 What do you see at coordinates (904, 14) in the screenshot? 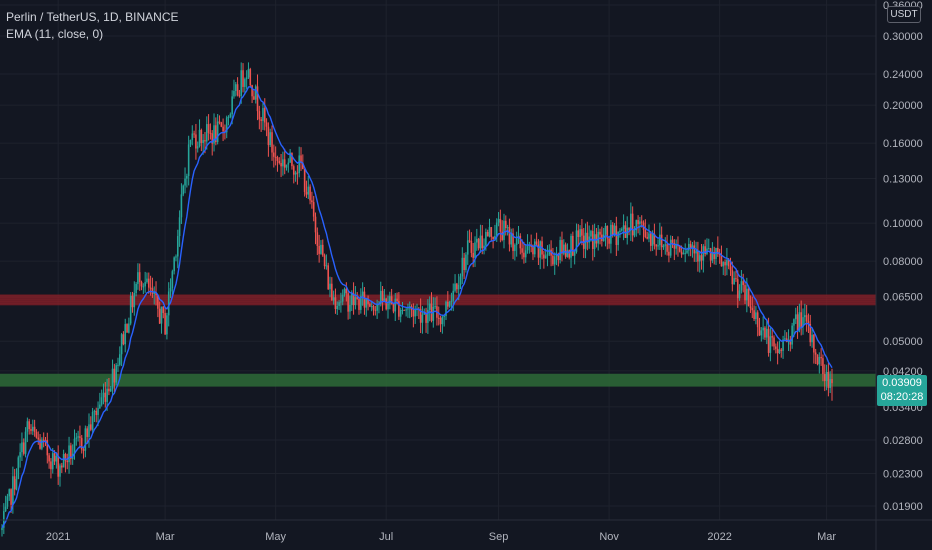
I see `currency-badge: USDT` at bounding box center [904, 14].